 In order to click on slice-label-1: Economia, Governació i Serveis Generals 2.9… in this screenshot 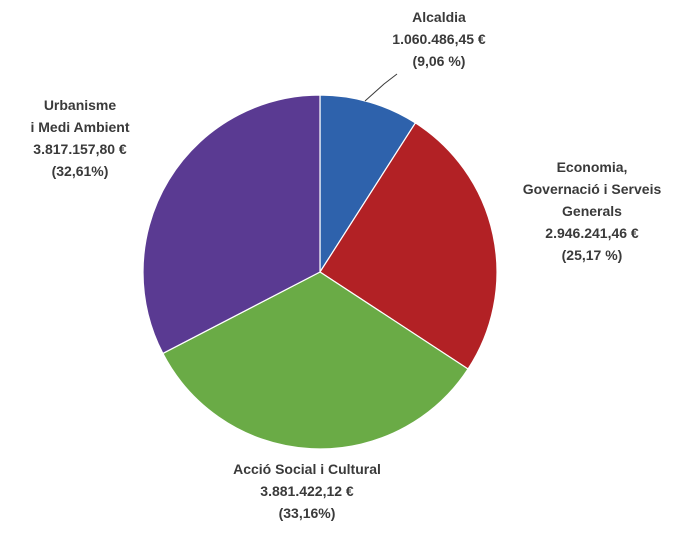, I will do `click(592, 211)`.